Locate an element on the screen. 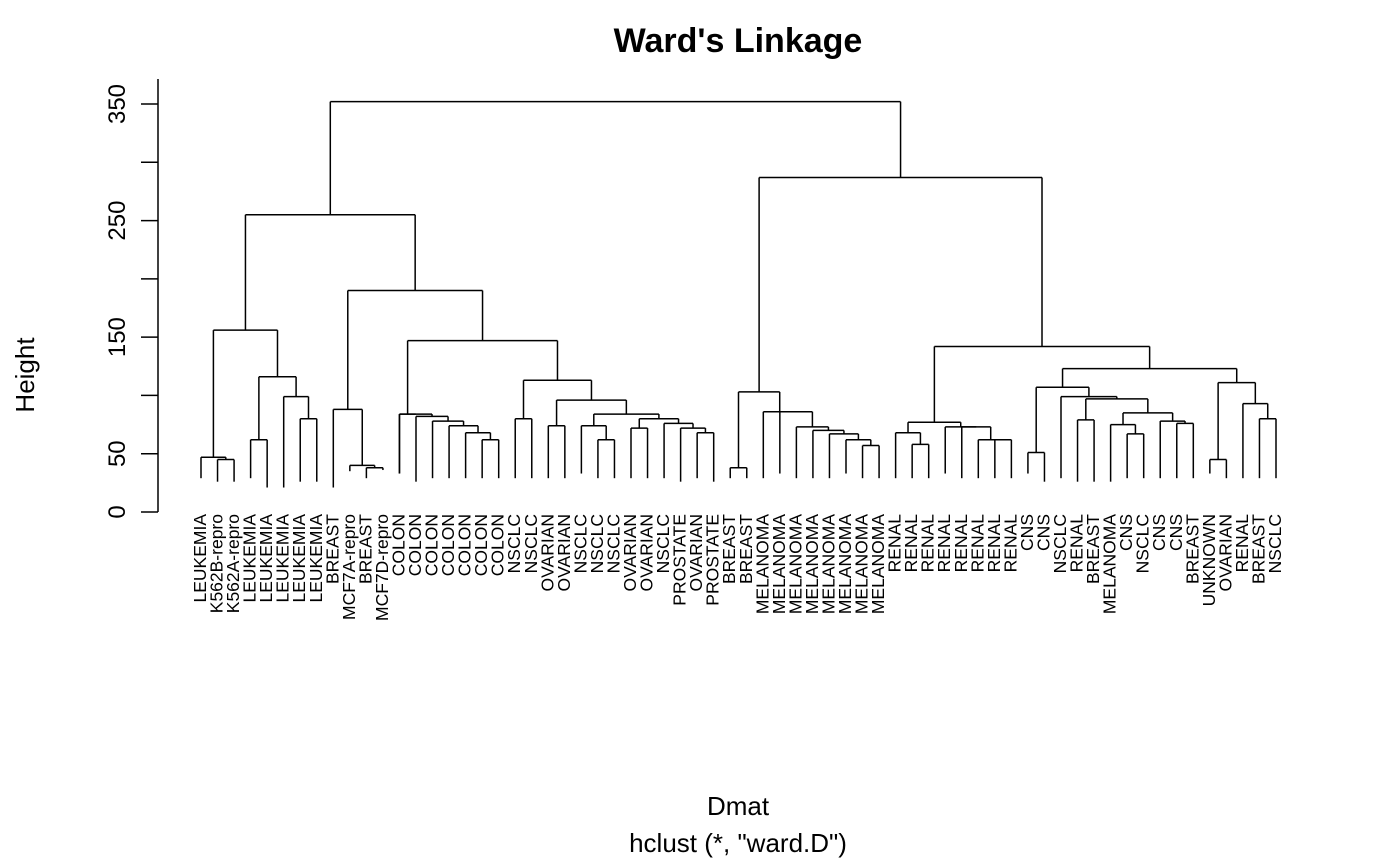 This screenshot has height=865, width=1400. y-tick-label: 0 is located at coordinates (117, 511).